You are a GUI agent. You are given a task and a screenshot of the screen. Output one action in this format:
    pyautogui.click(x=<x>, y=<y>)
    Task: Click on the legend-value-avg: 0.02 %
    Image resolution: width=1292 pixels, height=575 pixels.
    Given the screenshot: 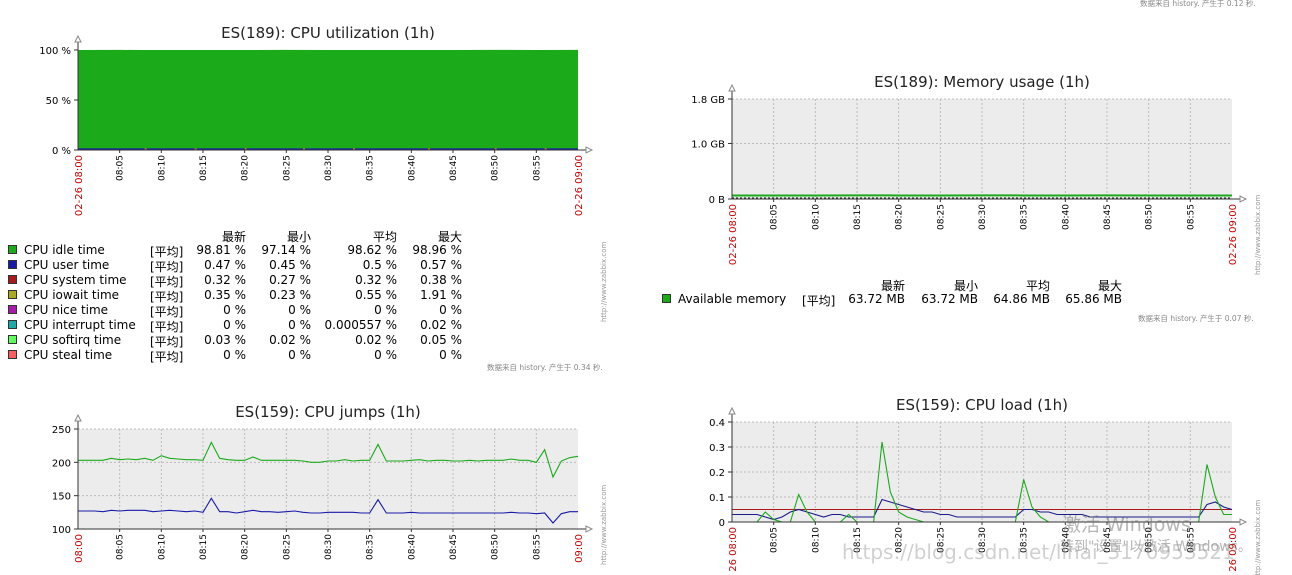 What is the action you would take?
    pyautogui.click(x=376, y=340)
    